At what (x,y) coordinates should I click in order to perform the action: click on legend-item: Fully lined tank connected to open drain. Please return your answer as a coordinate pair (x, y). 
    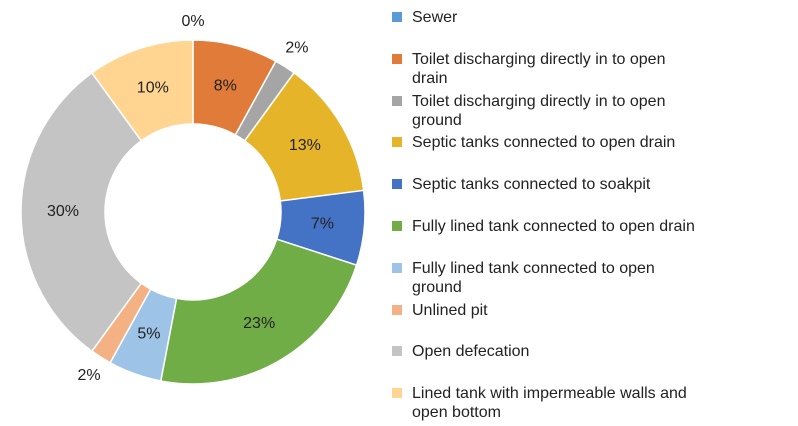
    Looking at the image, I should click on (547, 226).